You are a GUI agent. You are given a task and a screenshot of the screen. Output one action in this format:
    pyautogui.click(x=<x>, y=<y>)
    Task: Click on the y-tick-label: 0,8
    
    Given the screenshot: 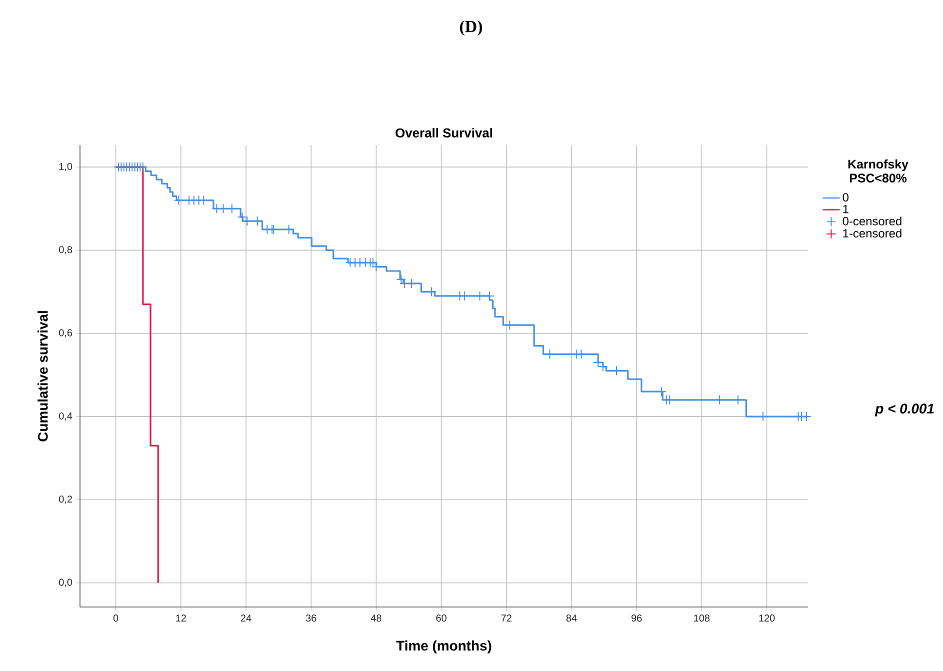 What is the action you would take?
    pyautogui.click(x=65, y=250)
    